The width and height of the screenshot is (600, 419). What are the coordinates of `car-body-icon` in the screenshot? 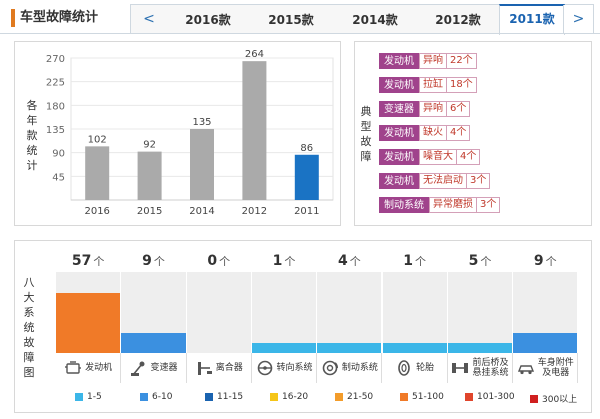 It's located at (525, 370).